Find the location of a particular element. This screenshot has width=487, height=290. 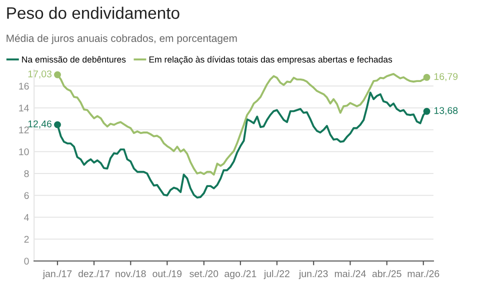

chart-subtitle: Média de juros anuais cobrados, em porcentagem is located at coordinates (121, 39).